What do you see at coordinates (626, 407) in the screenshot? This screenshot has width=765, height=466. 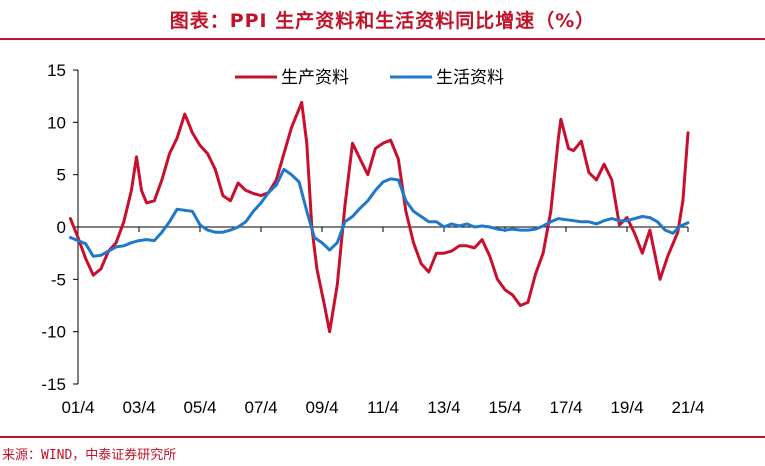 I see `x-tick-label: 19/4` at bounding box center [626, 407].